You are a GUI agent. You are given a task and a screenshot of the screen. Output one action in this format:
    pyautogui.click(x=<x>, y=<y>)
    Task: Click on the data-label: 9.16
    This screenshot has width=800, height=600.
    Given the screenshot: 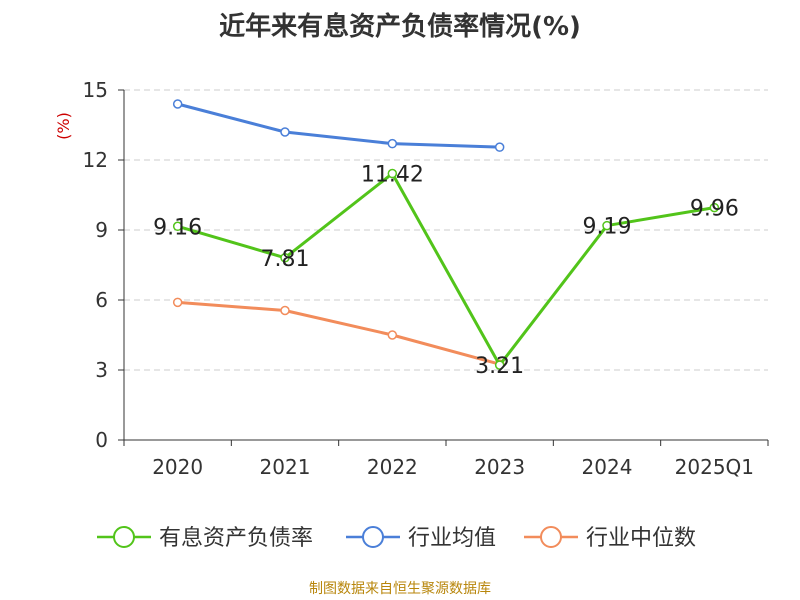 What is the action you would take?
    pyautogui.click(x=177, y=227)
    